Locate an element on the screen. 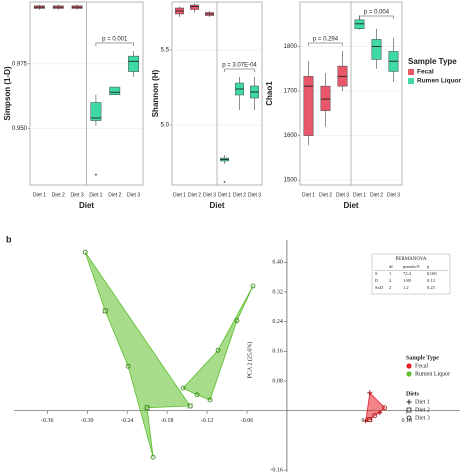  legend-label: Diet 1 is located at coordinates (422, 402).